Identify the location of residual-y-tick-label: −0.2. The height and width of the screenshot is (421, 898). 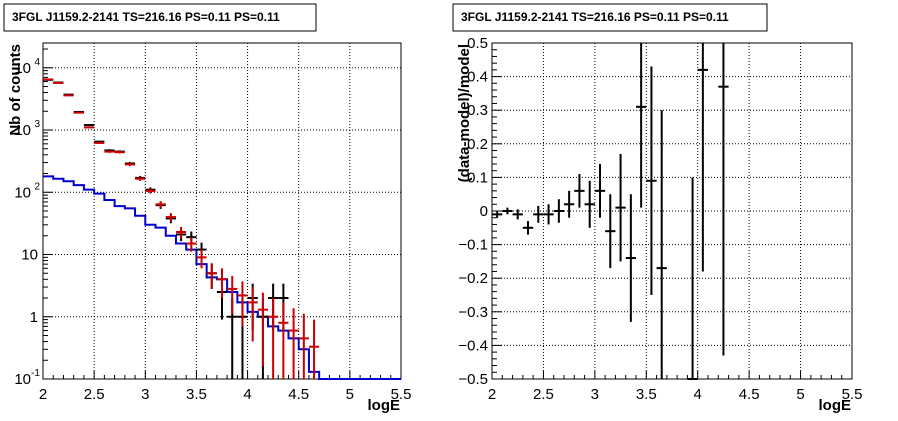
(473, 278).